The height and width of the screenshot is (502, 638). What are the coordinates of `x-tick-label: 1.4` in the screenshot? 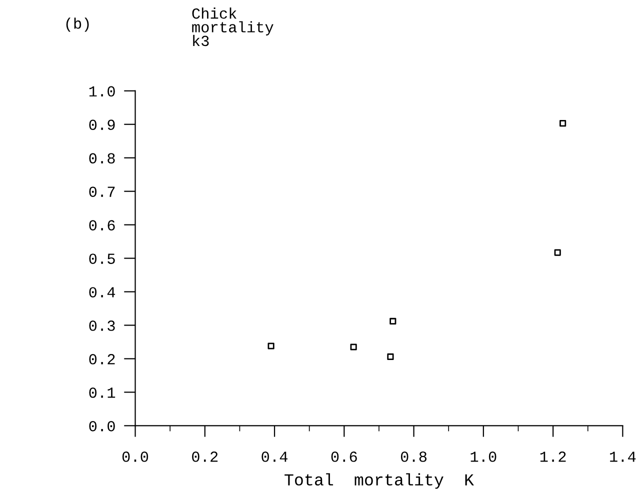 It's located at (623, 457).